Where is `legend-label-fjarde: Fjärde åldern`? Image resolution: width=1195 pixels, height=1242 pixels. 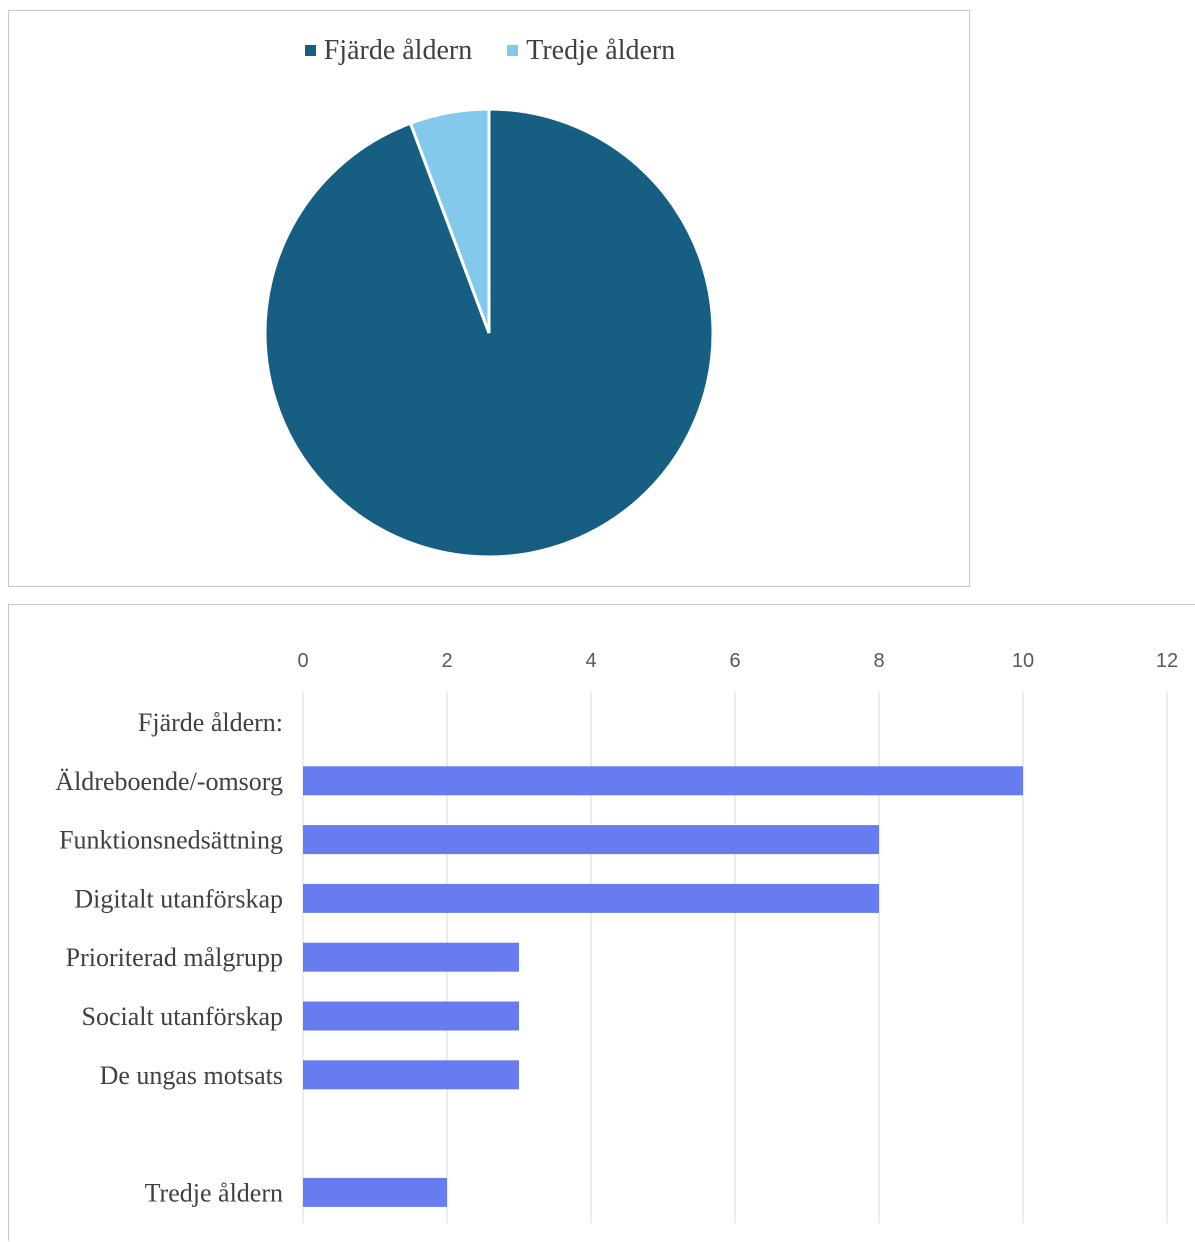 legend-label-fjarde: Fjärde åldern is located at coordinates (398, 50).